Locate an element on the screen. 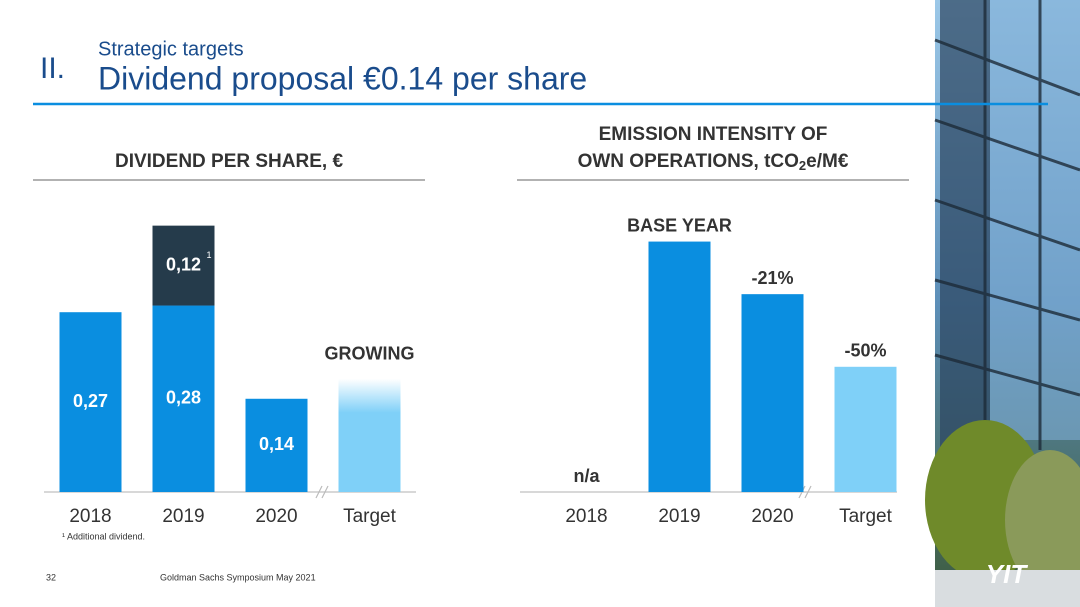 This screenshot has height=607, width=1080. title-part: OWN OPERATIONS, tCO is located at coordinates (688, 161).